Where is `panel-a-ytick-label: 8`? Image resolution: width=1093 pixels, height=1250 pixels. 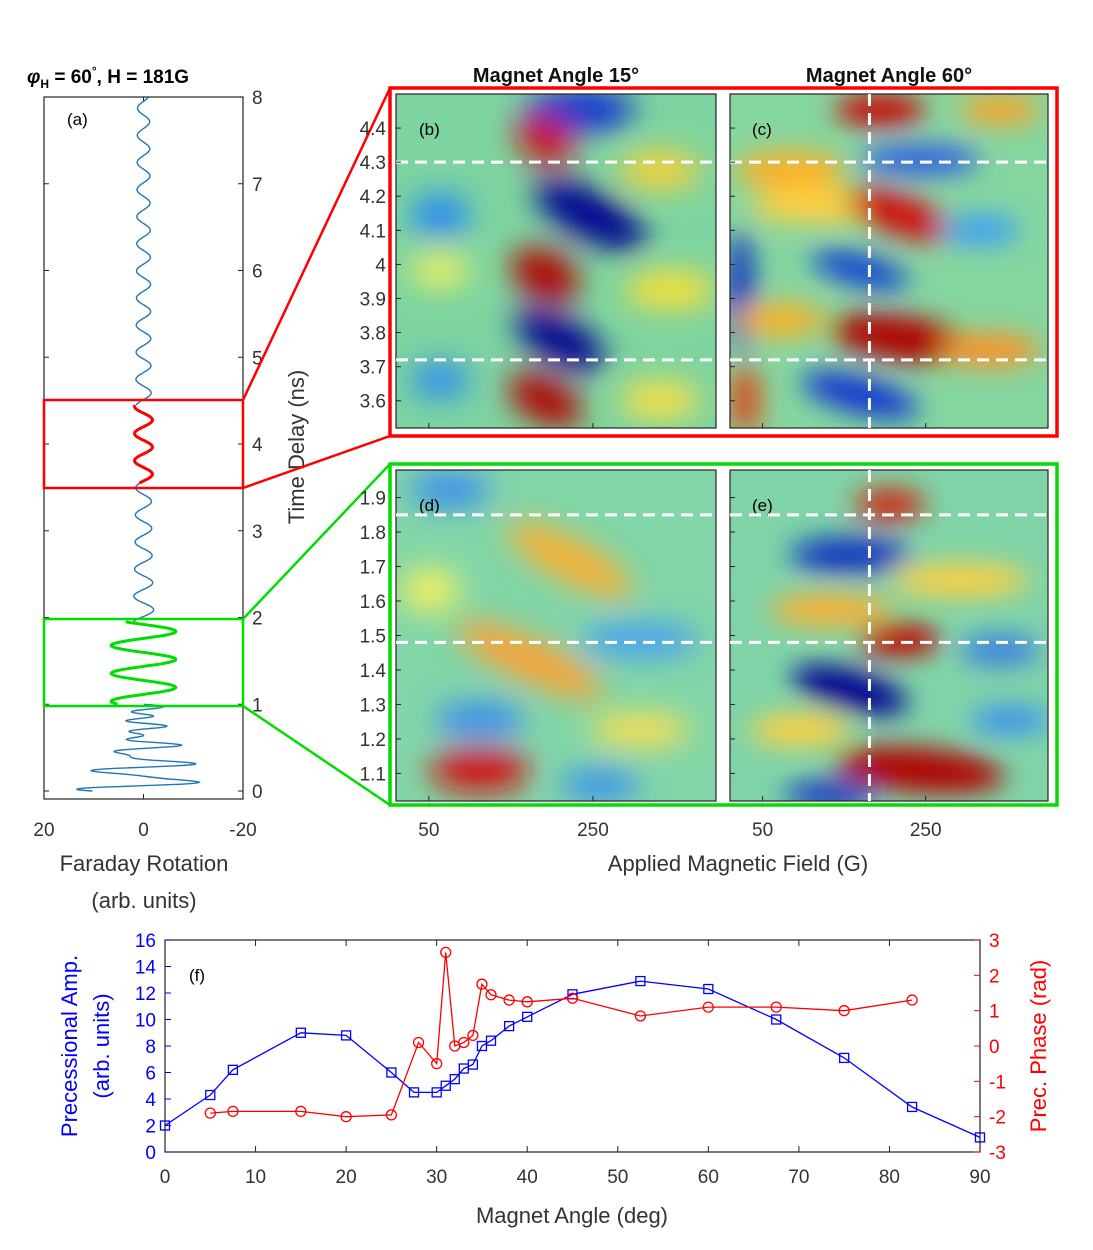
panel-a-ytick-label: 8 is located at coordinates (257, 98).